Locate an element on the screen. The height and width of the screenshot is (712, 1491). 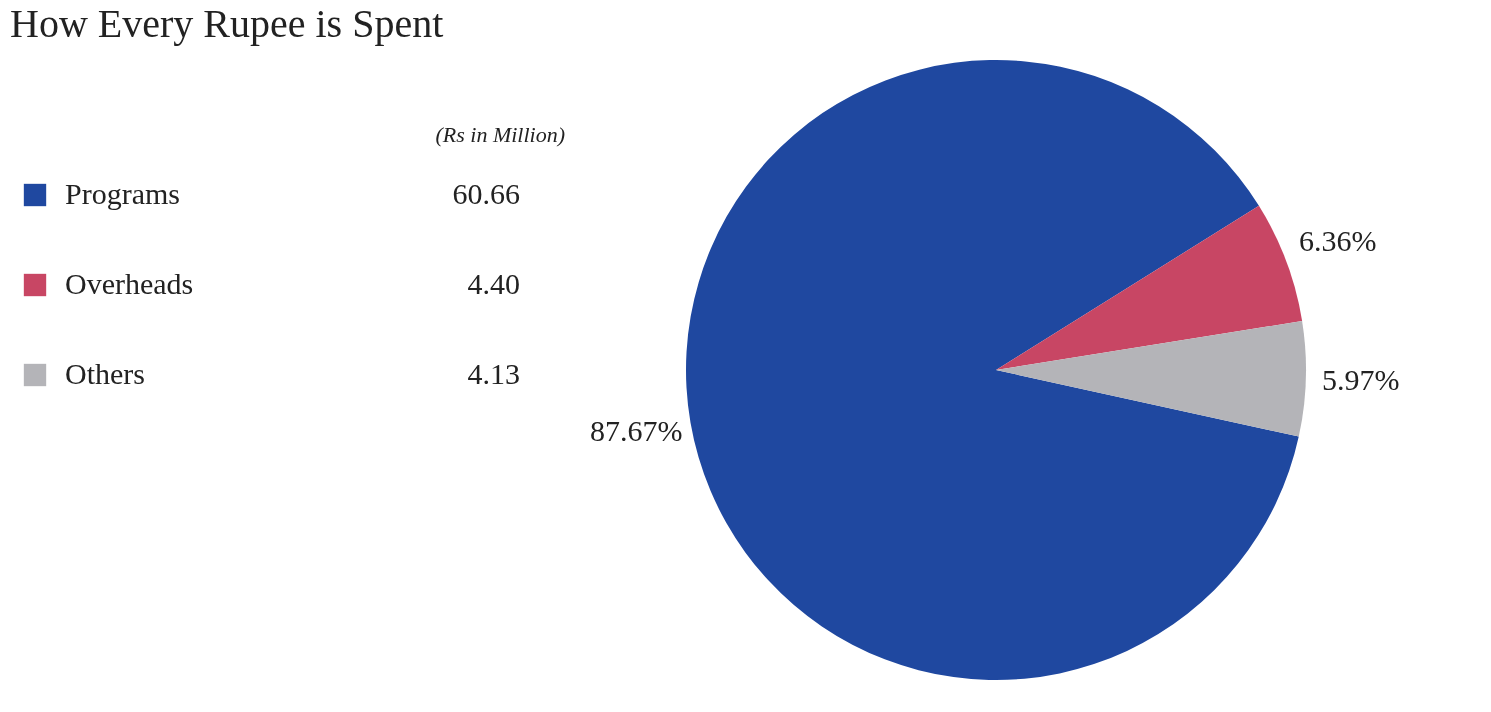
data-label: 6.36% is located at coordinates (1338, 240).